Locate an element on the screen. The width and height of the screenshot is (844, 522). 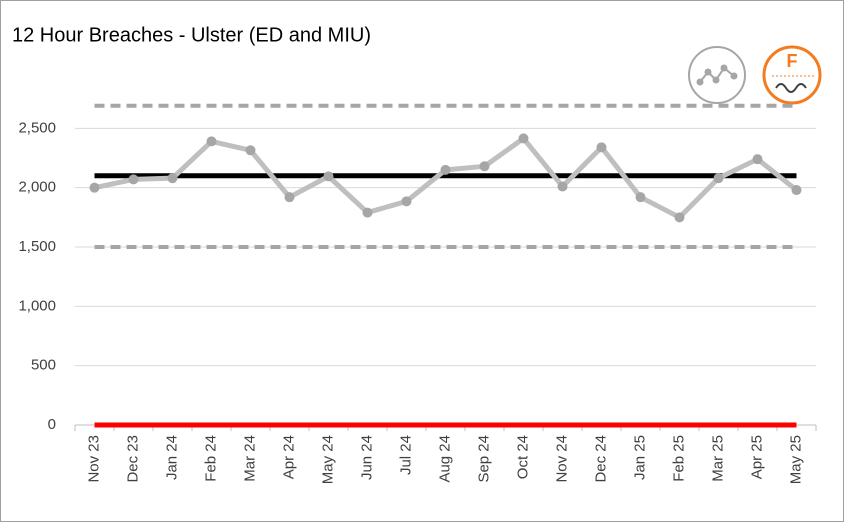
x-tick-label: Mar 24 is located at coordinates (249, 458).